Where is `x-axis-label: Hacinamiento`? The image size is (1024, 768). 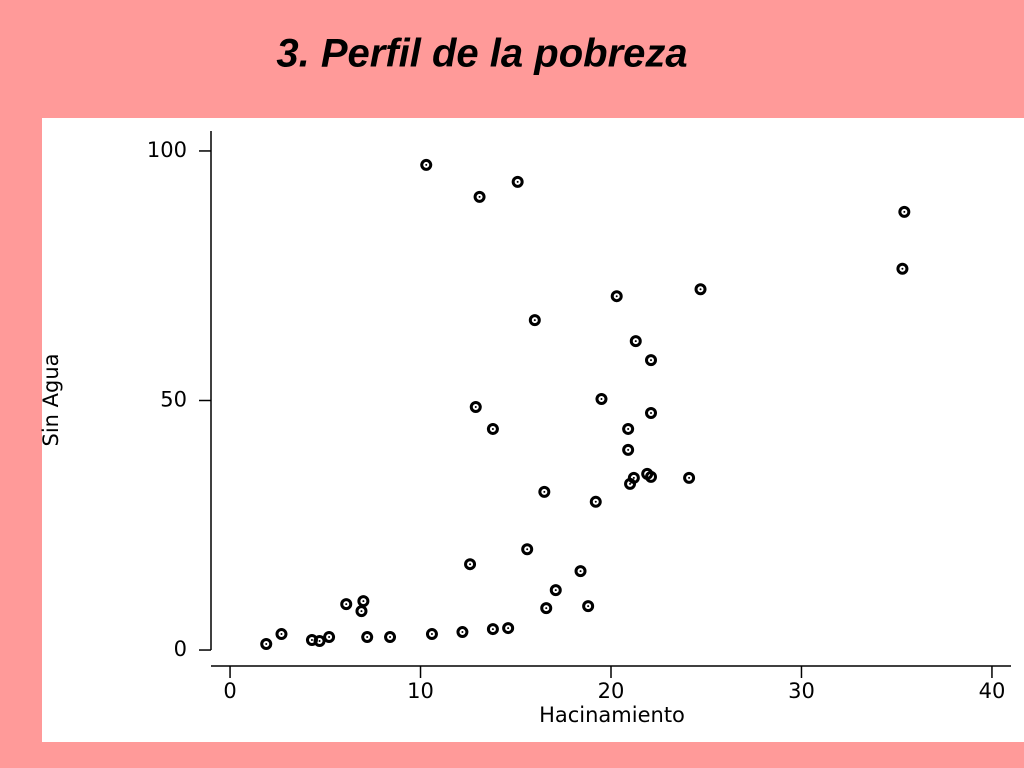 x-axis-label: Hacinamiento is located at coordinates (612, 715).